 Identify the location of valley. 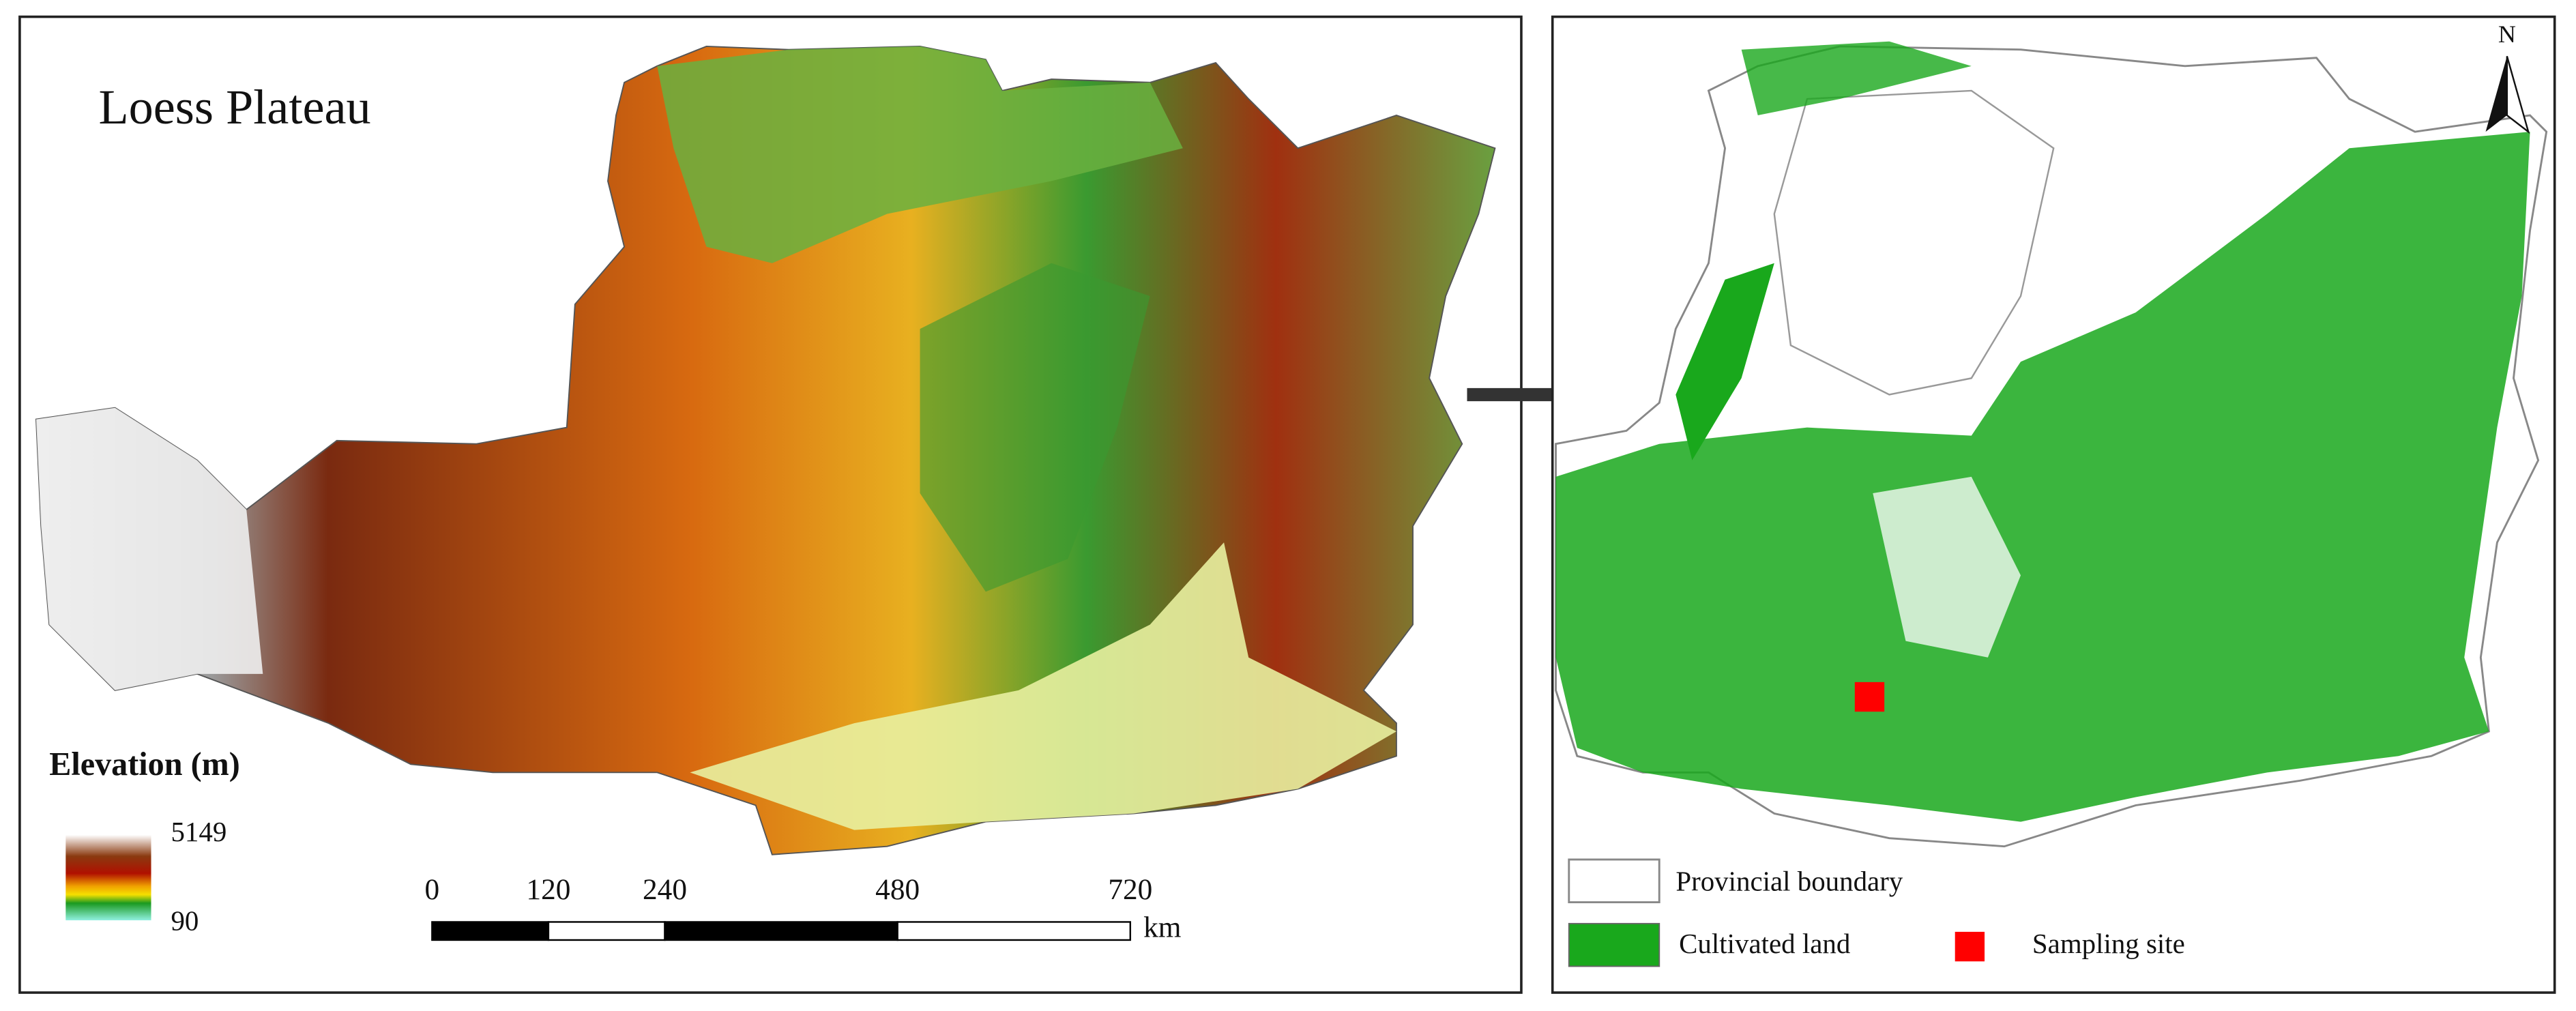
(1043, 686).